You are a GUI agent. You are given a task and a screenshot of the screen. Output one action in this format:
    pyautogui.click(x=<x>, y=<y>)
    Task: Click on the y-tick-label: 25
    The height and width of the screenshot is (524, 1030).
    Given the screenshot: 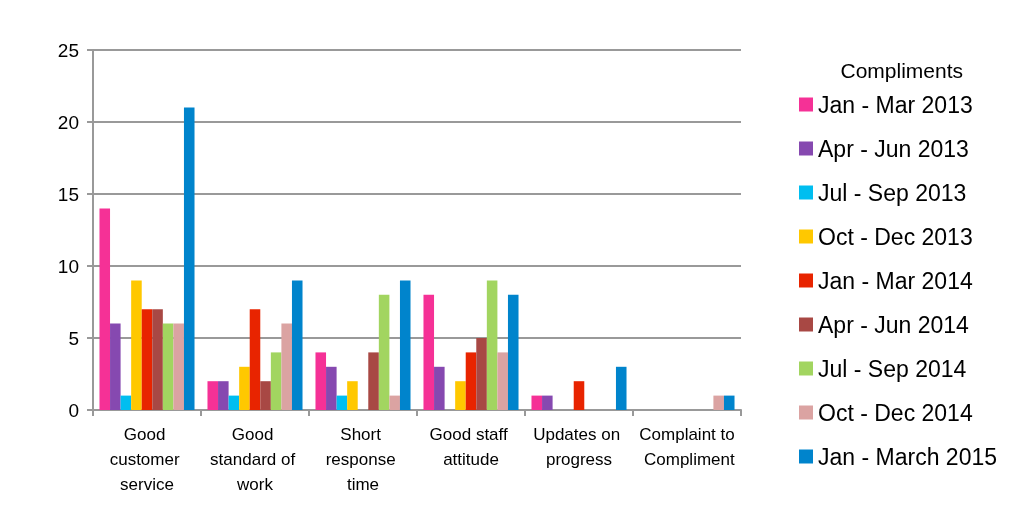 What is the action you would take?
    pyautogui.click(x=68, y=50)
    